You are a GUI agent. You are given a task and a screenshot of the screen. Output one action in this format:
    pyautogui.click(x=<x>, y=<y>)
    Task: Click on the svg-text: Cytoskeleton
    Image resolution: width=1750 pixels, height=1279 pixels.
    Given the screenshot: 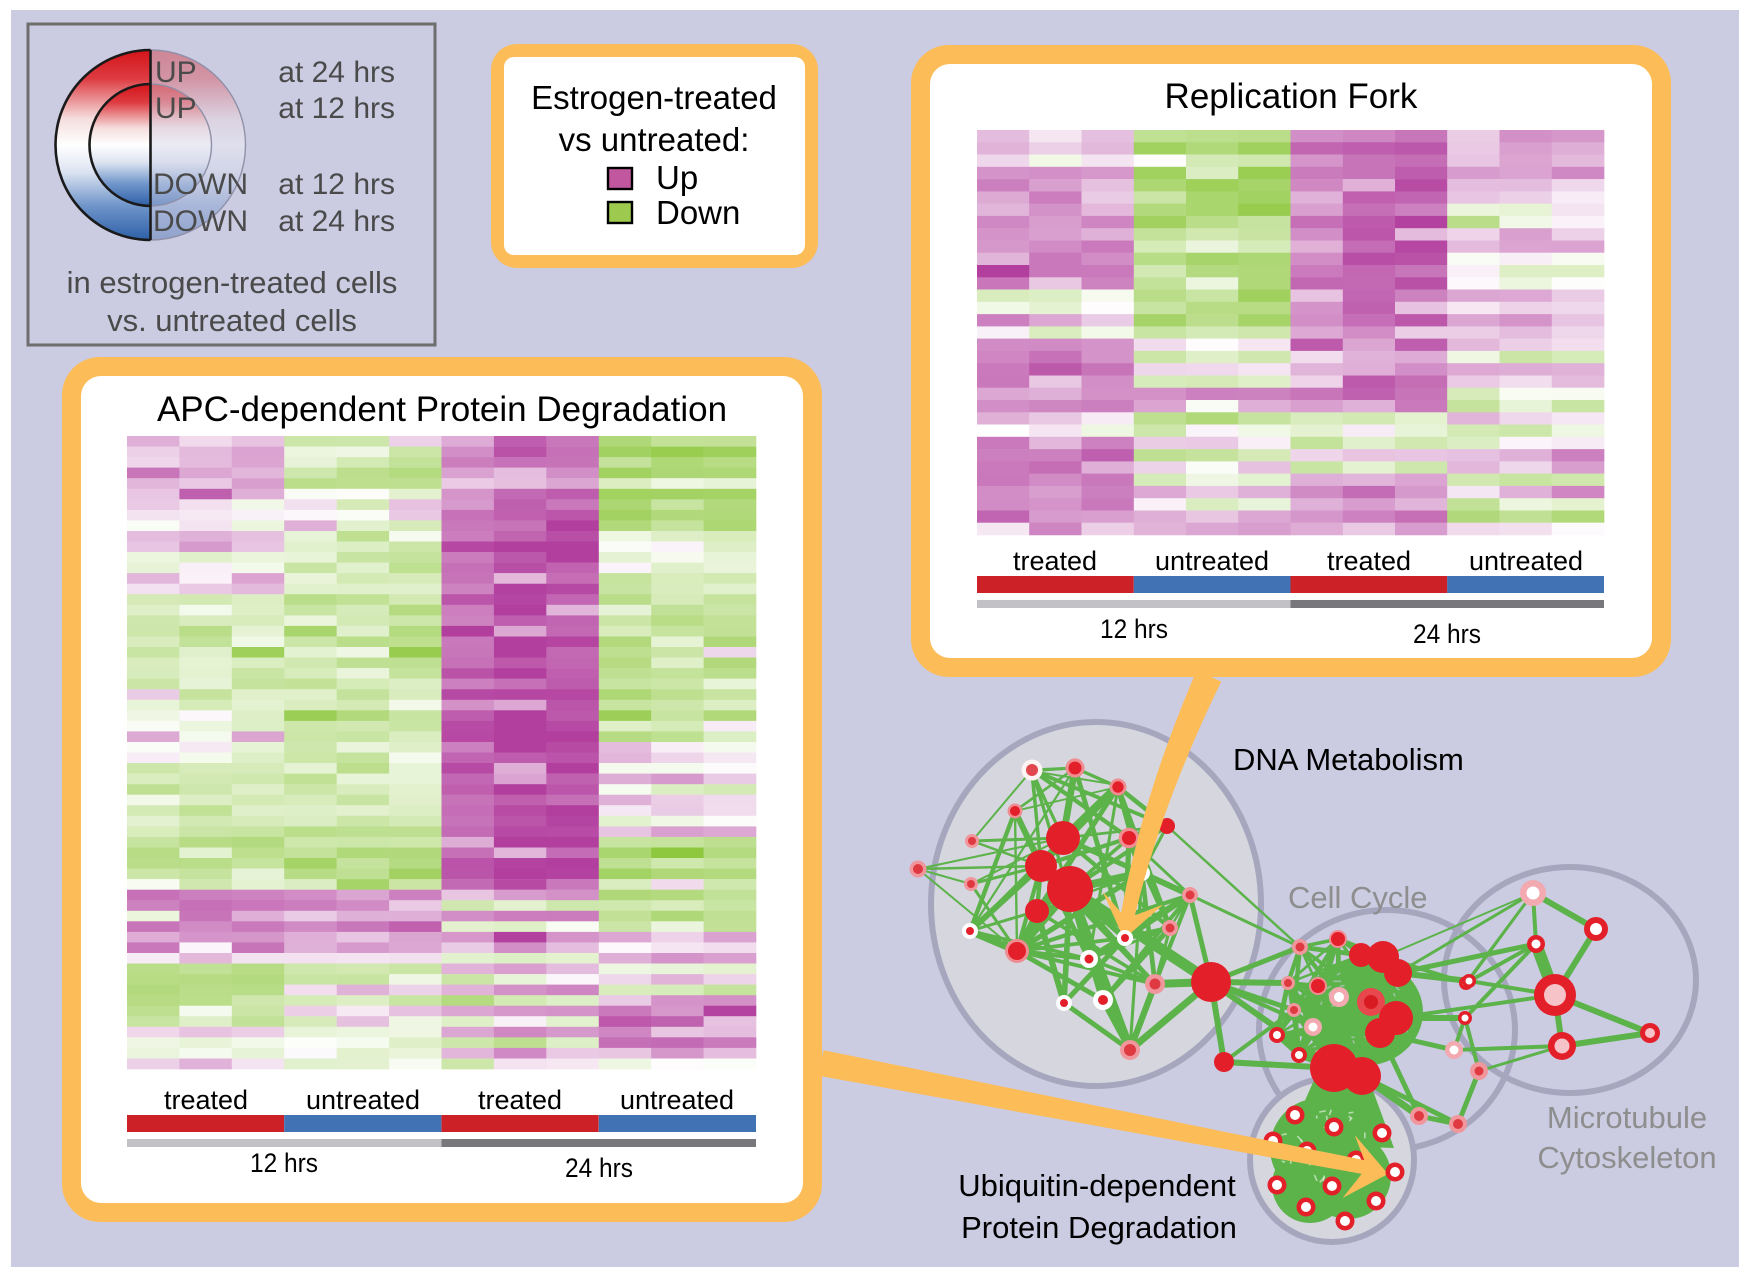 What is the action you would take?
    pyautogui.click(x=1626, y=1157)
    